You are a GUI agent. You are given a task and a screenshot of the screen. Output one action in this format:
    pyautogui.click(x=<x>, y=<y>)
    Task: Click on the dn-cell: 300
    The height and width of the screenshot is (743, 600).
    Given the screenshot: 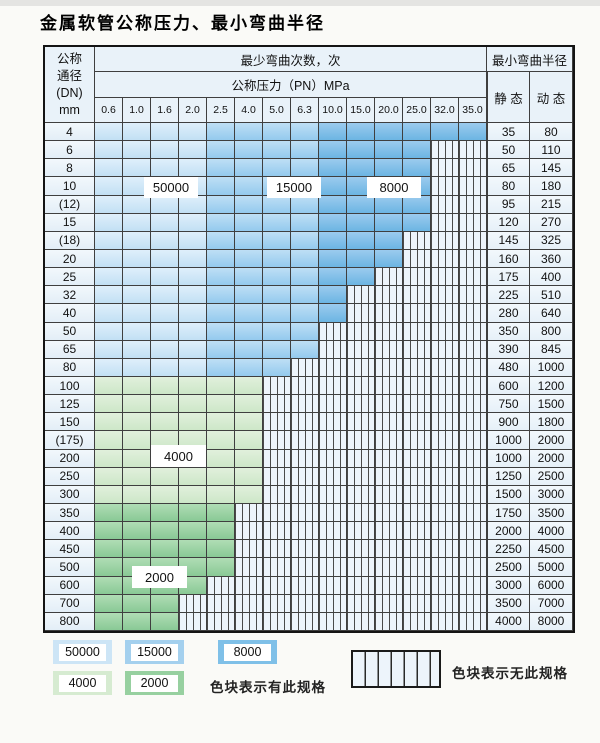 What is the action you would take?
    pyautogui.click(x=70, y=494)
    